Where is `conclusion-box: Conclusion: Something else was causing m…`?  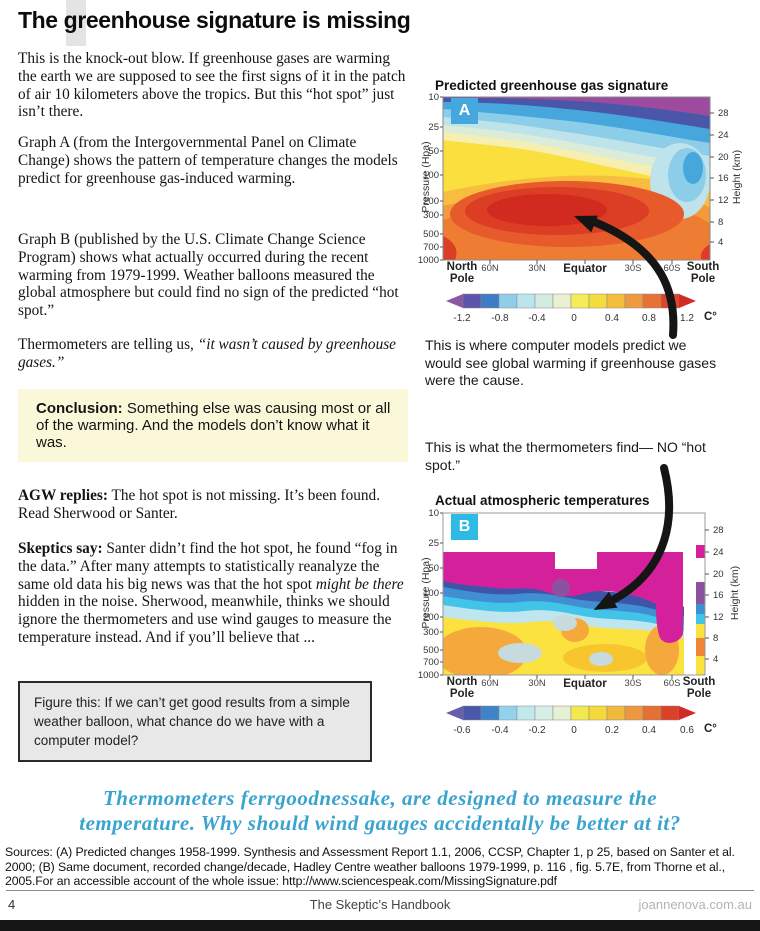
conclusion-box: Conclusion: Something else was causing m… is located at coordinates (213, 425).